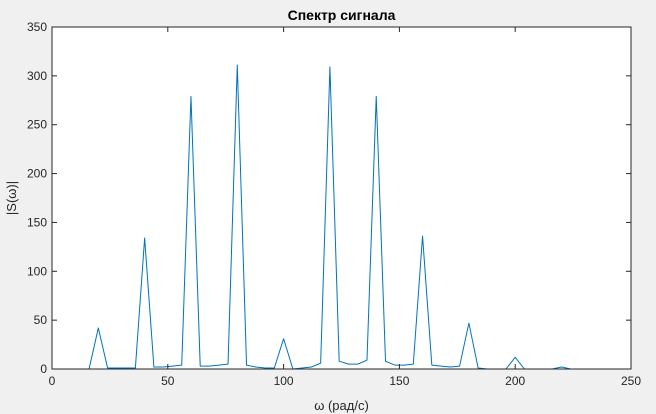  What do you see at coordinates (37, 271) in the screenshot?
I see `y-tick-label: 100` at bounding box center [37, 271].